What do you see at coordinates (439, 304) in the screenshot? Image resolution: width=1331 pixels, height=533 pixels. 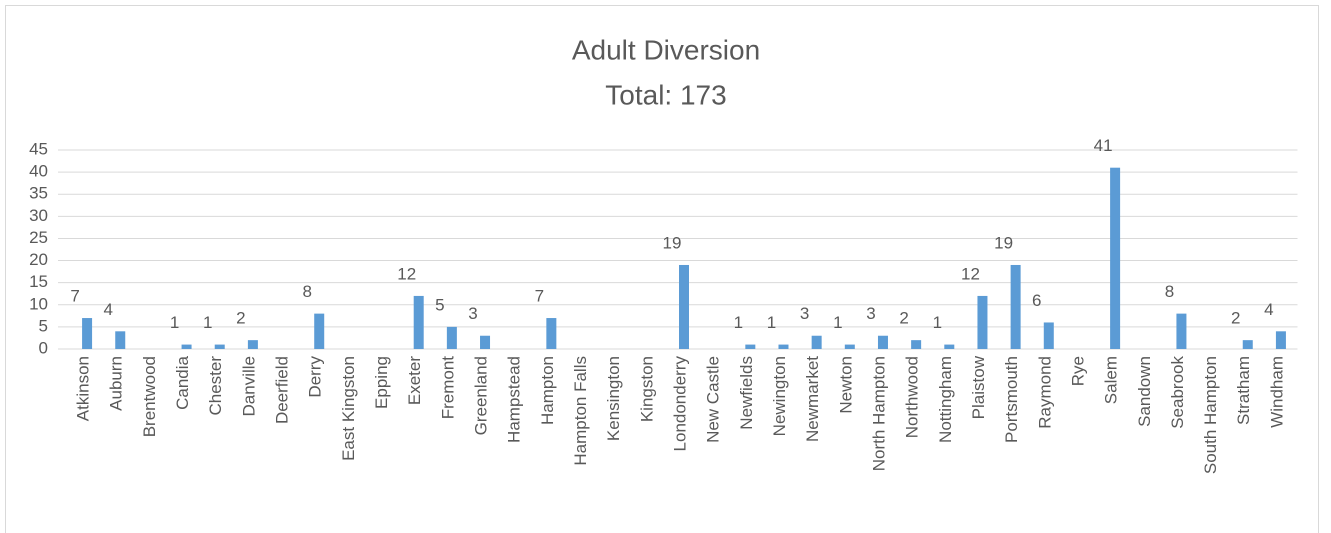 I see `data-label: 5` at bounding box center [439, 304].